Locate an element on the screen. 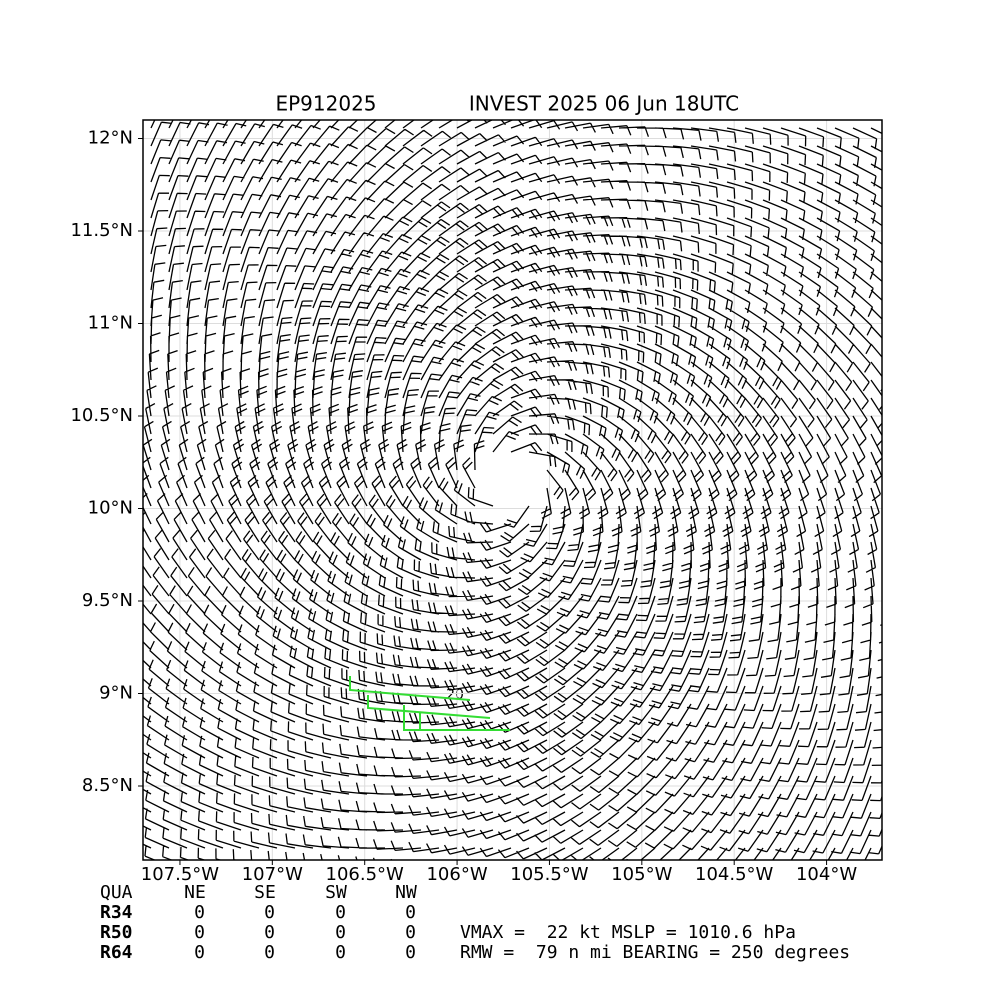 This screenshot has width=1000, height=1004. y-tick-label: 10°N is located at coordinates (110, 508).